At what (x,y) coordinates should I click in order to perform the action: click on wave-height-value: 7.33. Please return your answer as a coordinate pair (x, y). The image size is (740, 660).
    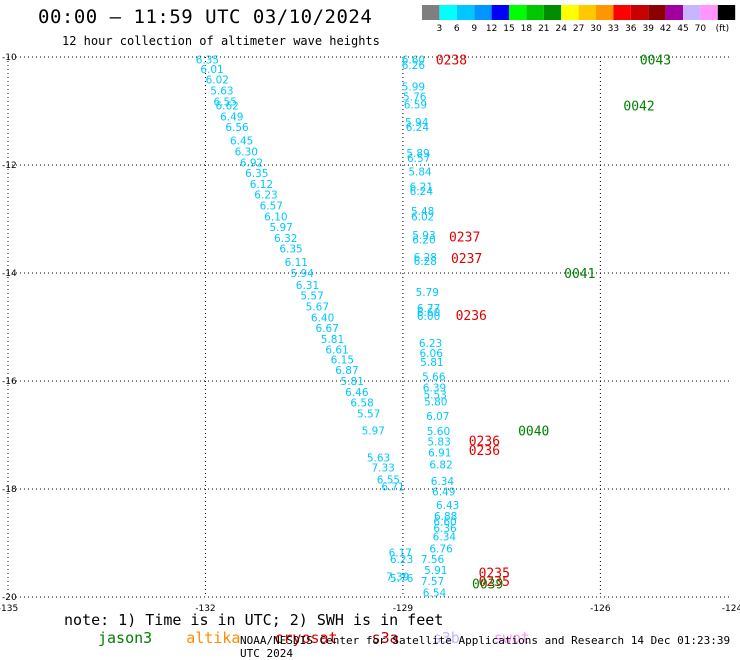
    Looking at the image, I should click on (382, 468).